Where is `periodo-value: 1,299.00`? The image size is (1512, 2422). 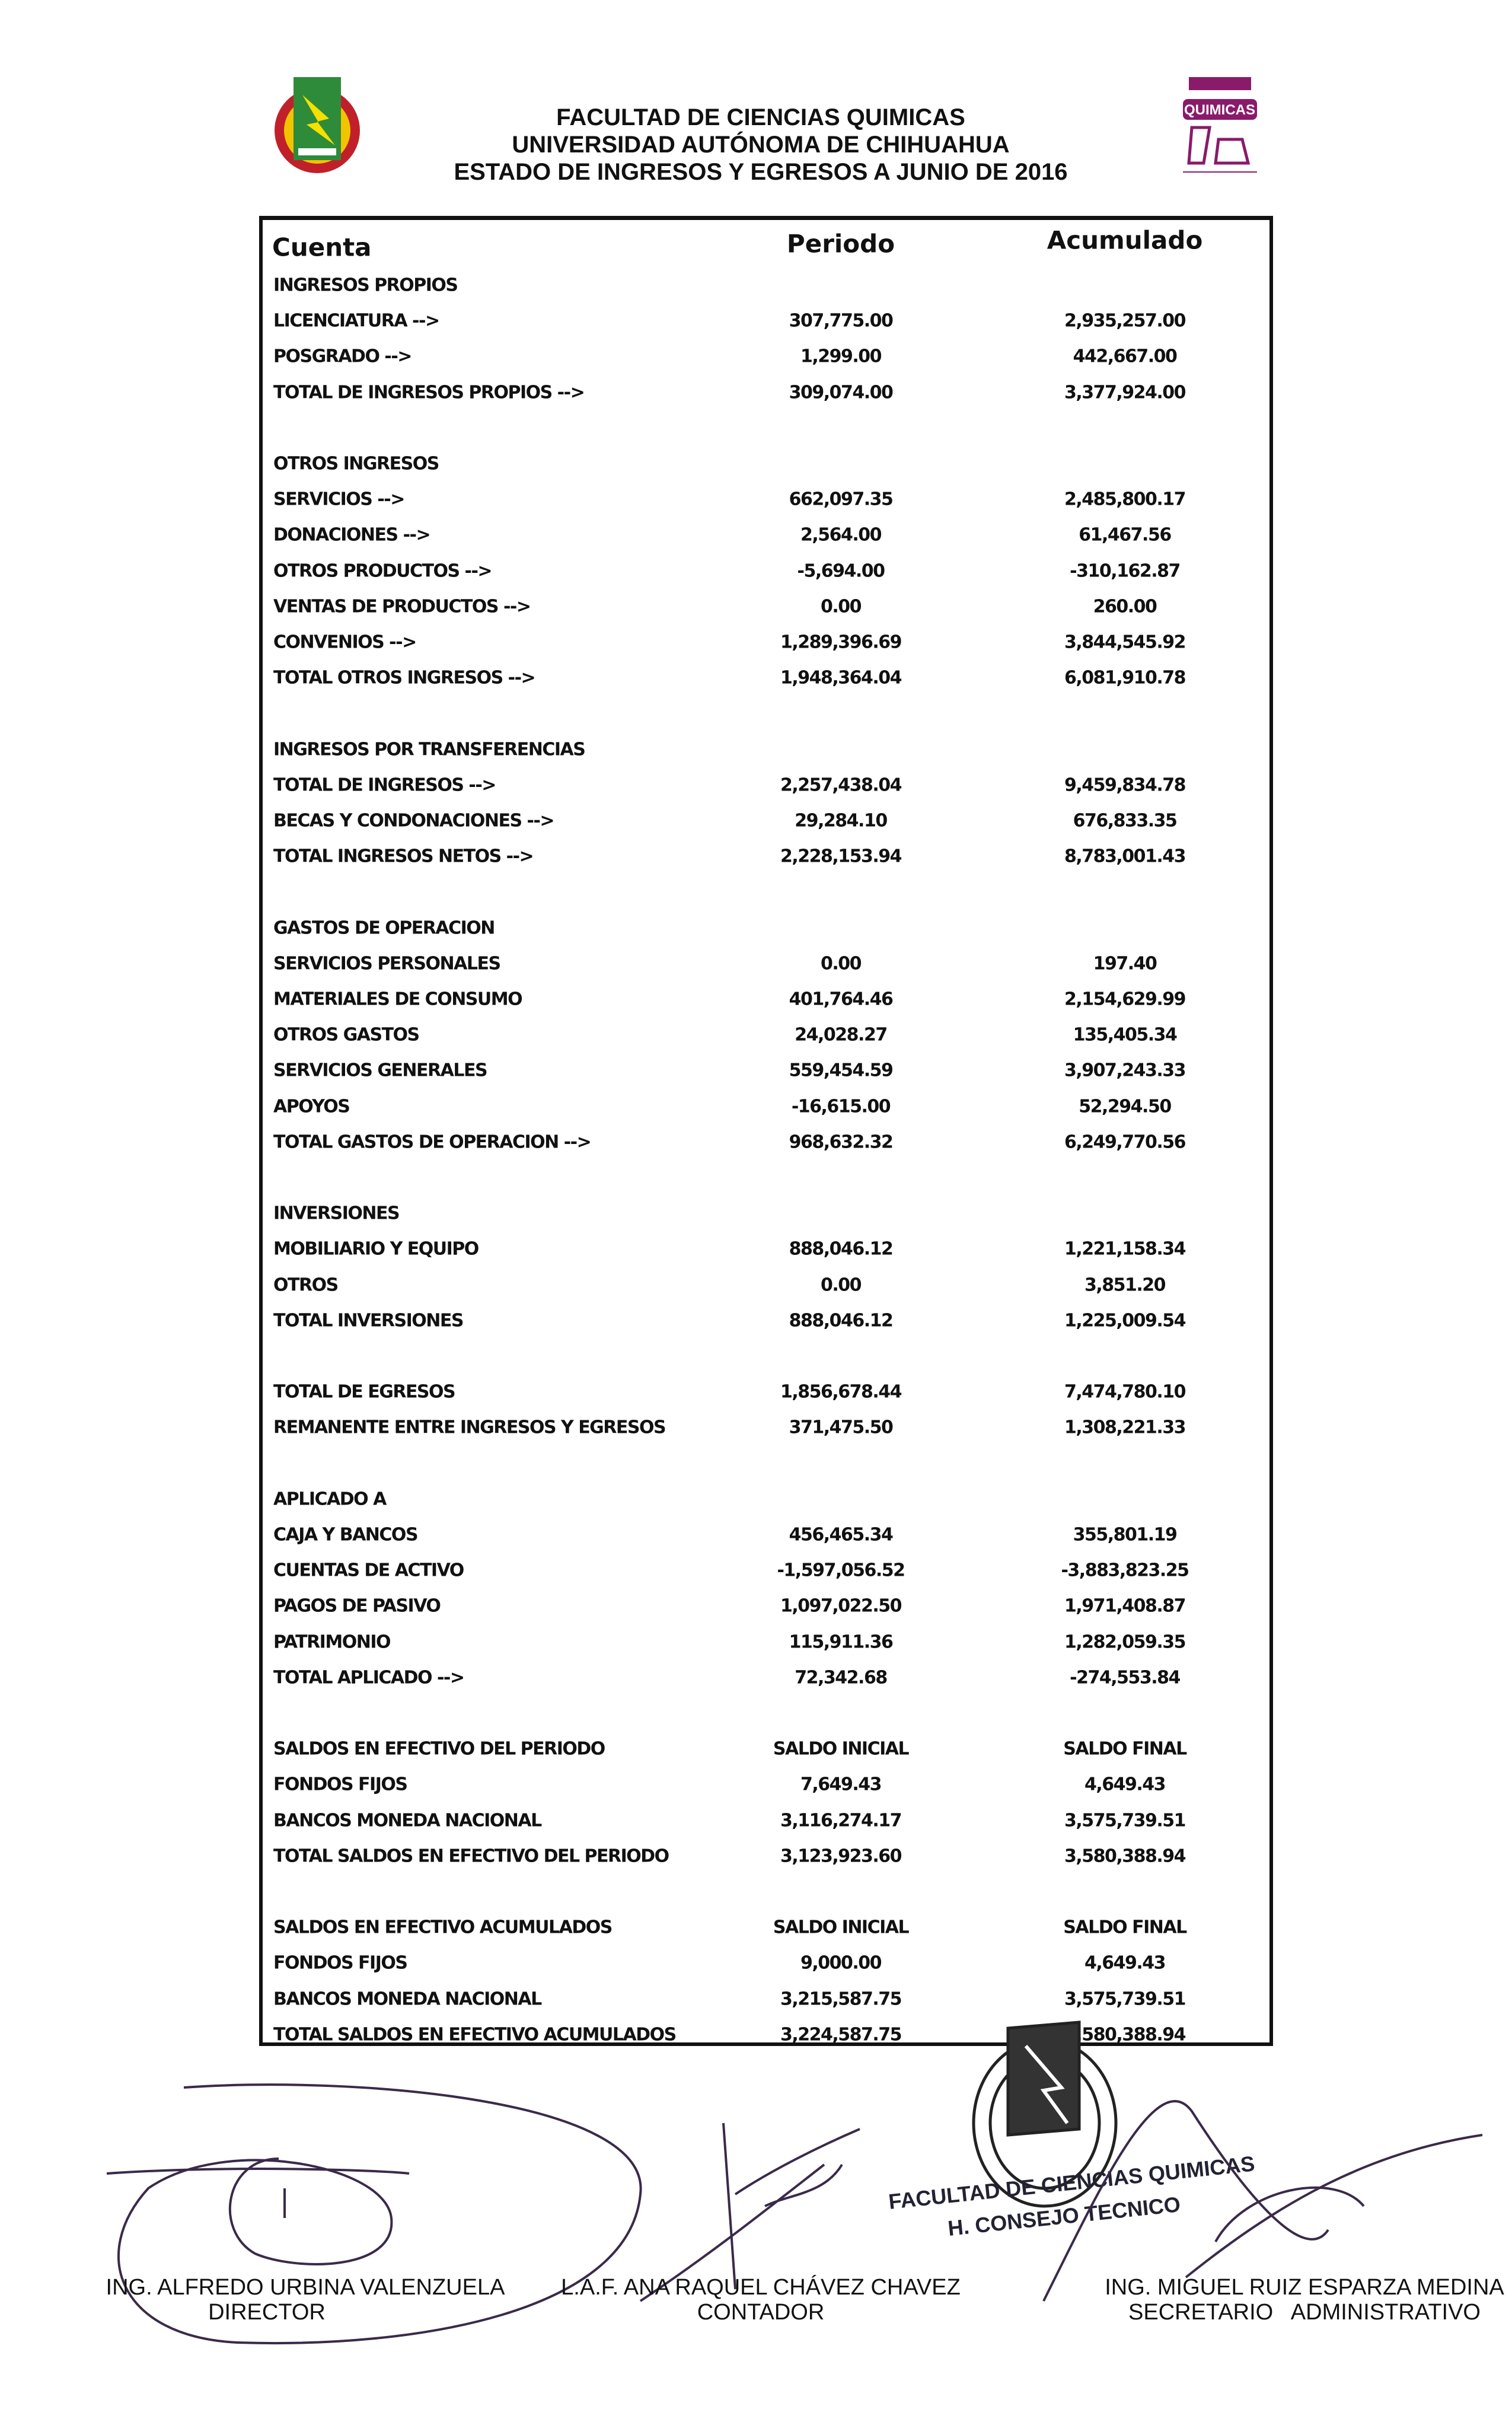
periodo-value: 1,299.00 is located at coordinates (841, 356).